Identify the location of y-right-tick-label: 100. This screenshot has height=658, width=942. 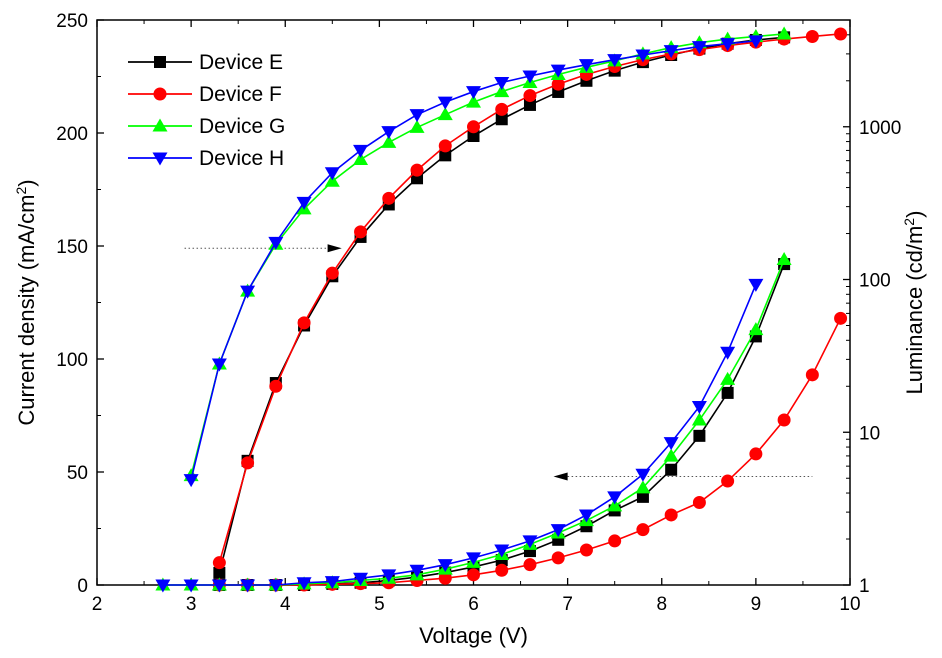
(875, 281).